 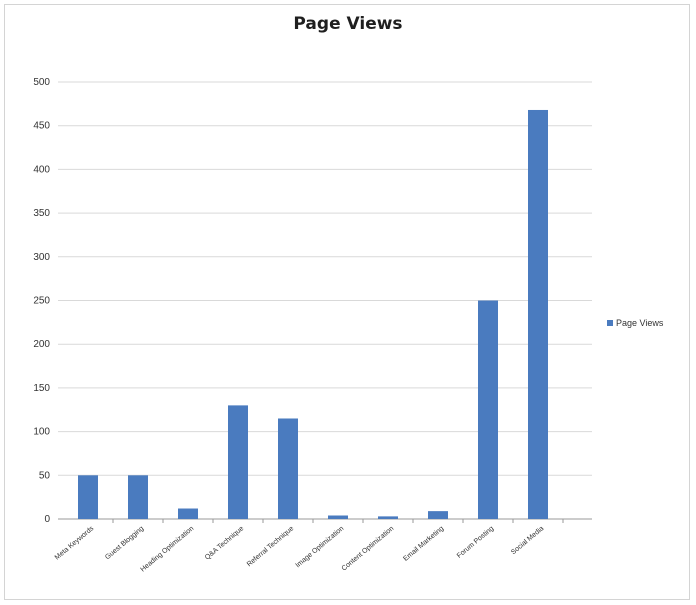 I want to click on chart-title: Page Views, so click(x=348, y=24).